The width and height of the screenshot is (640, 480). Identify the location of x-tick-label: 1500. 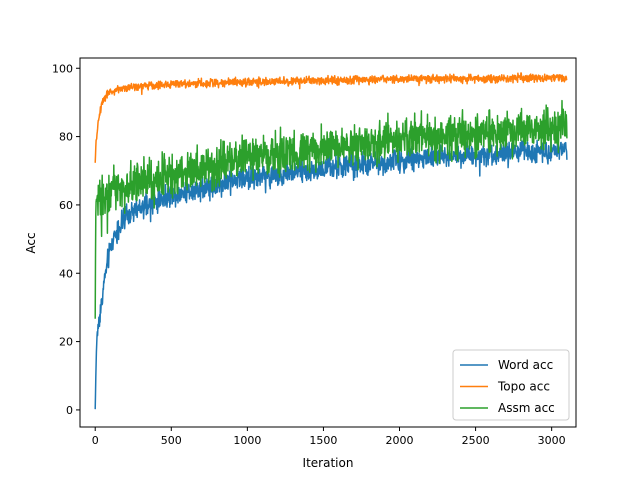
(323, 440).